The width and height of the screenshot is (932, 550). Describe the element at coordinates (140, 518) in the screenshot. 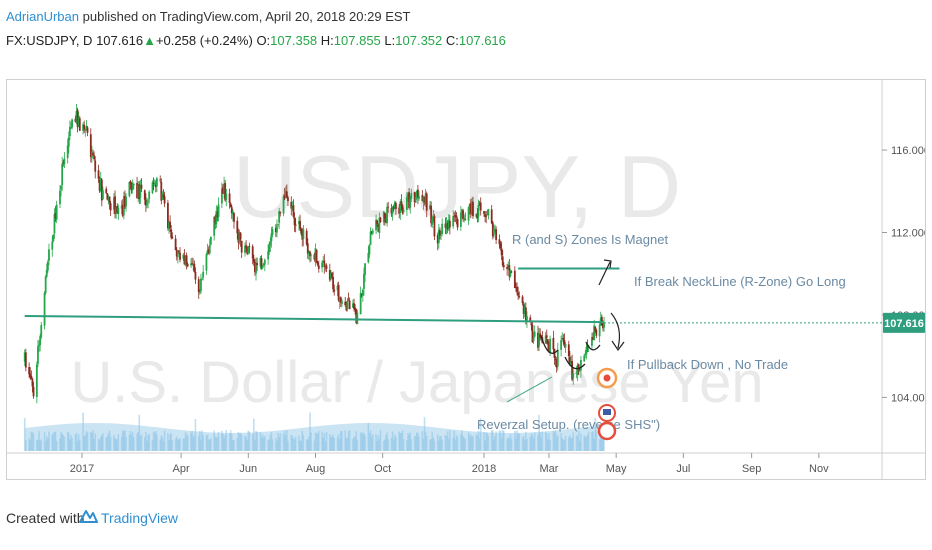

I see `tradingview-link: TradingView` at that location.